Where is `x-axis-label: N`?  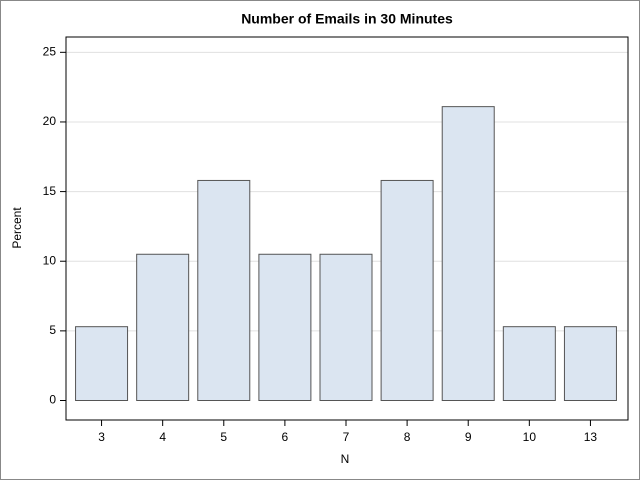 x-axis-label: N is located at coordinates (345, 459).